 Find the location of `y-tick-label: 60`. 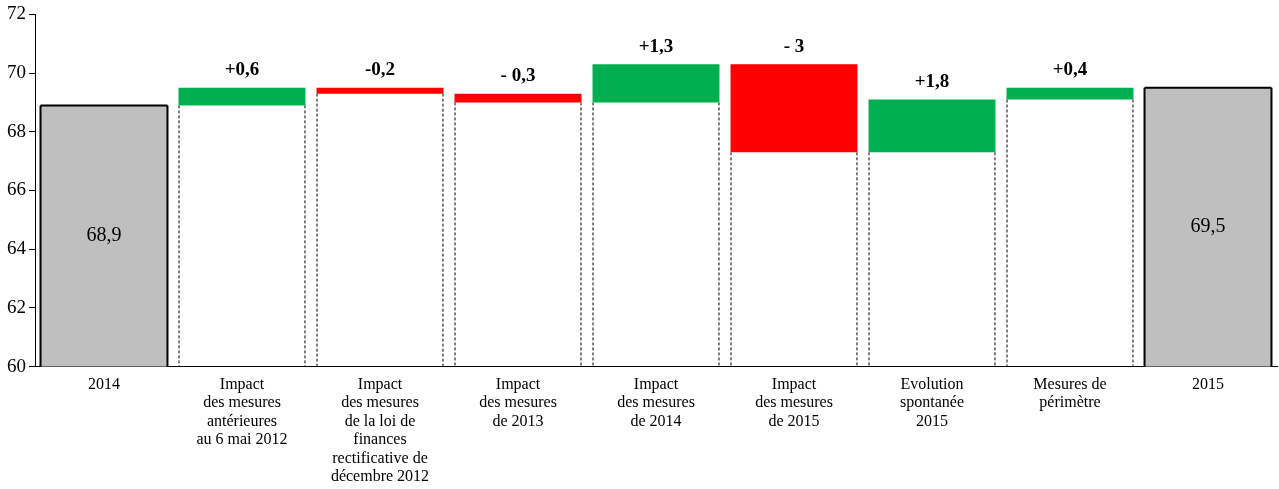

y-tick-label: 60 is located at coordinates (16, 365).